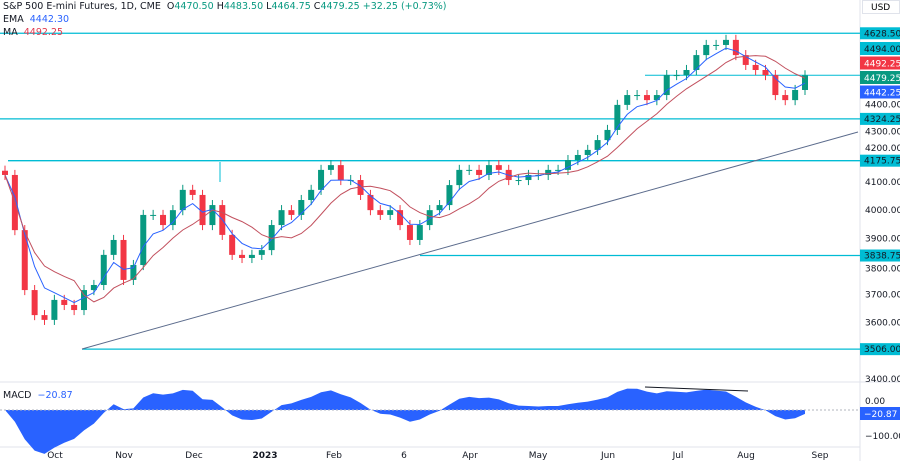 Image resolution: width=900 pixels, height=461 pixels. Describe the element at coordinates (470, 456) in the screenshot. I see `x-tick-label: Apr` at that location.